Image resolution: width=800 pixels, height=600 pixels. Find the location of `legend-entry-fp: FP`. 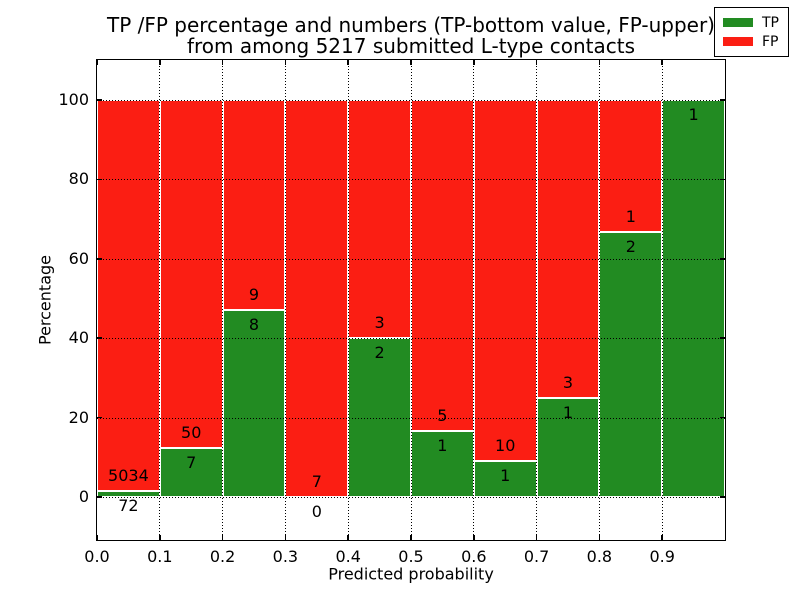

legend-entry-fp: FP is located at coordinates (751, 41).